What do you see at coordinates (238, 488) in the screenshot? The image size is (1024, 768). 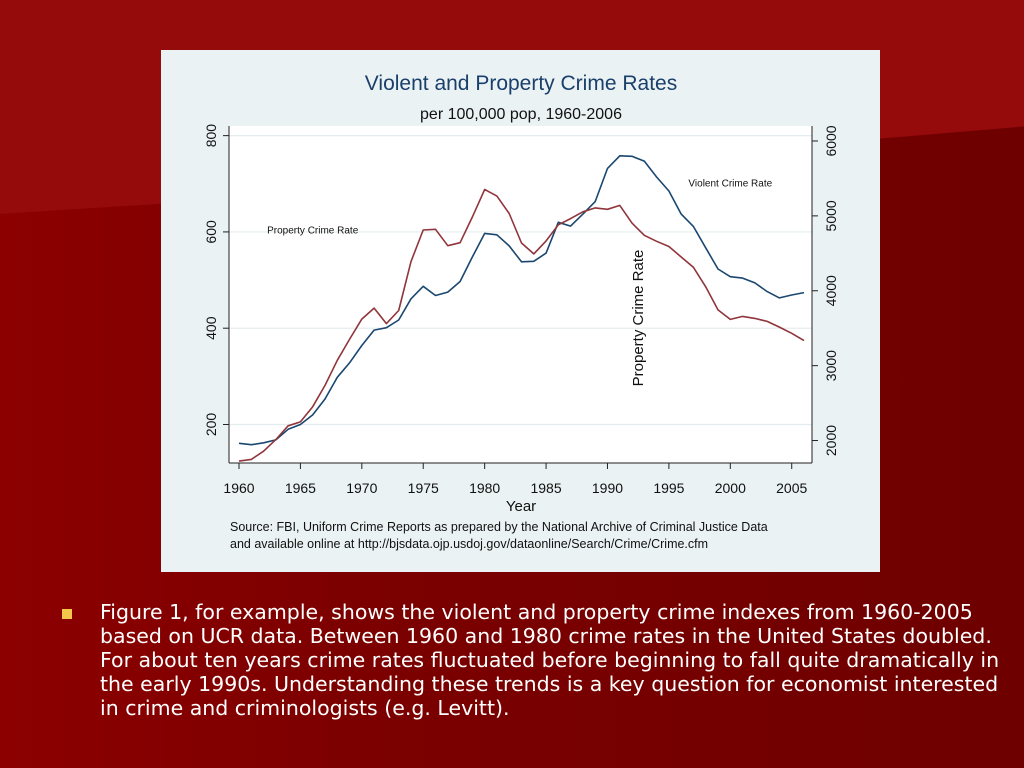 I see `x-tick-label: 1960` at bounding box center [238, 488].